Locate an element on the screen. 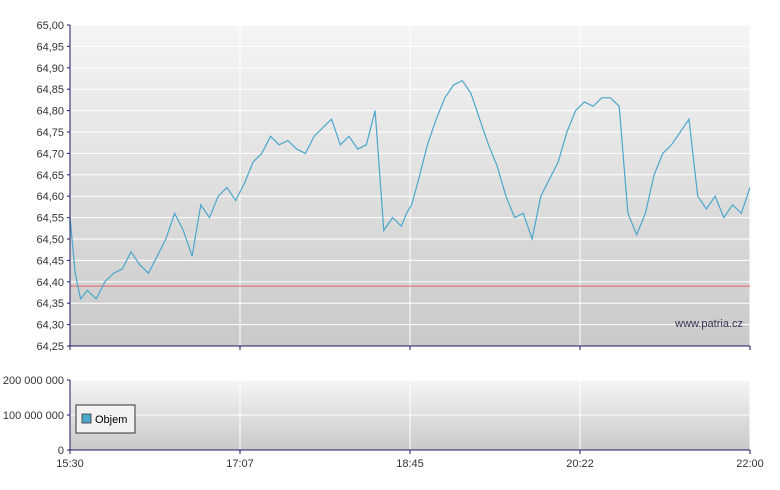 This screenshot has height=490, width=780. x-tick-label: 15:30 is located at coordinates (70, 464).